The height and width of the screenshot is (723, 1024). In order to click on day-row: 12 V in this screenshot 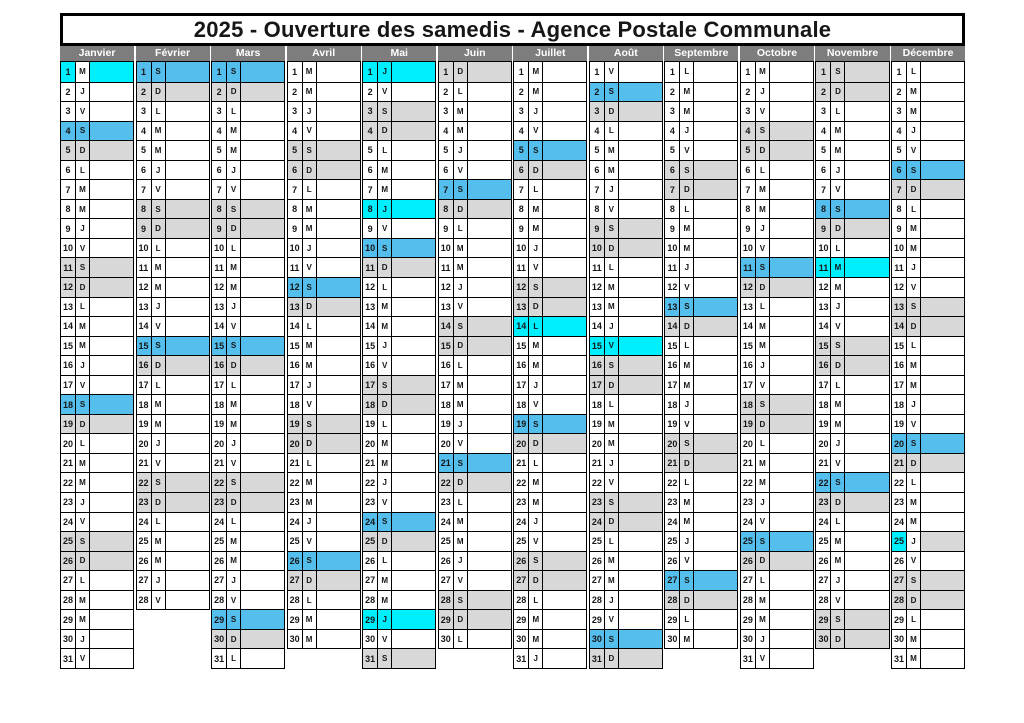, I will do `click(701, 287)`.